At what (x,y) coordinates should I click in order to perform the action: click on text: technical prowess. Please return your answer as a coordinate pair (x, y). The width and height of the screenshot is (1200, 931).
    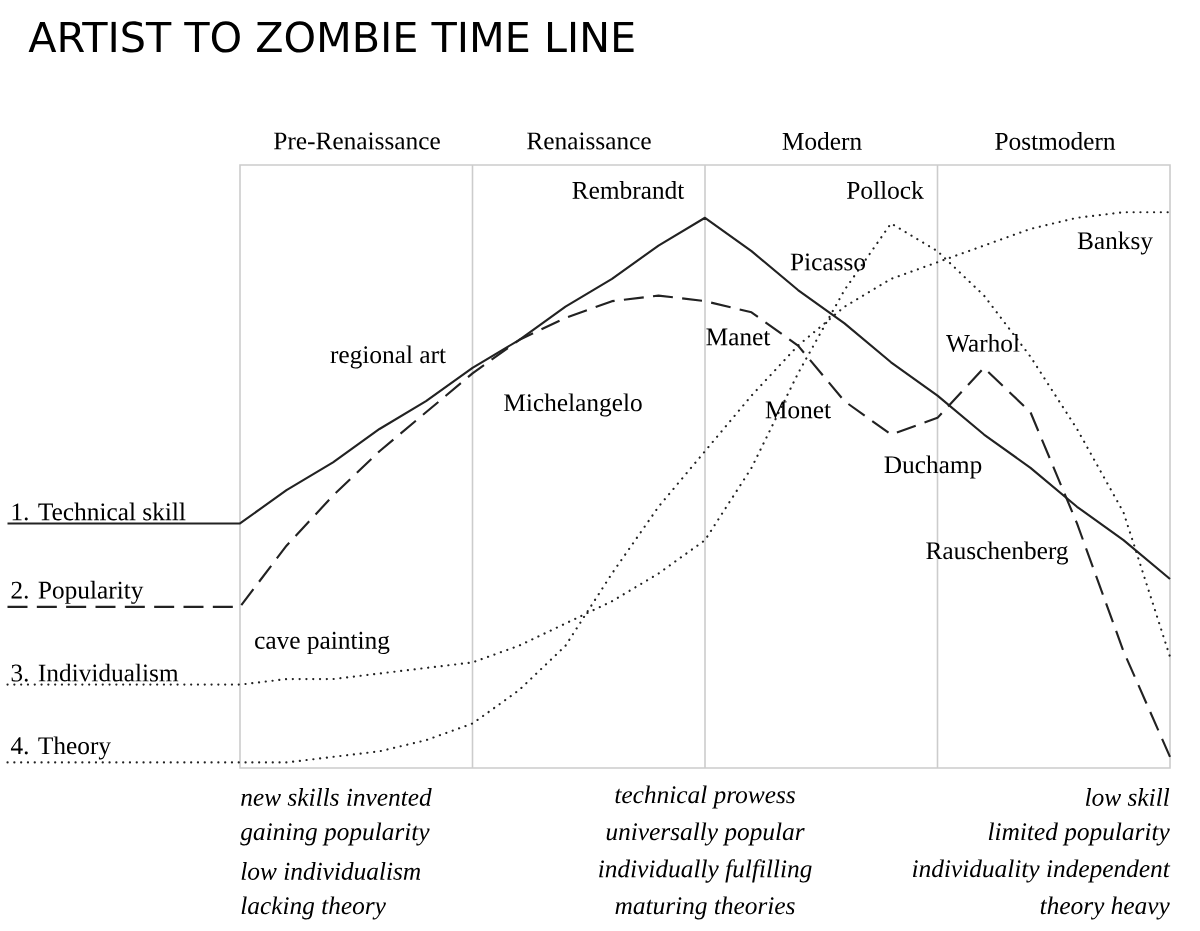
    Looking at the image, I should click on (705, 797).